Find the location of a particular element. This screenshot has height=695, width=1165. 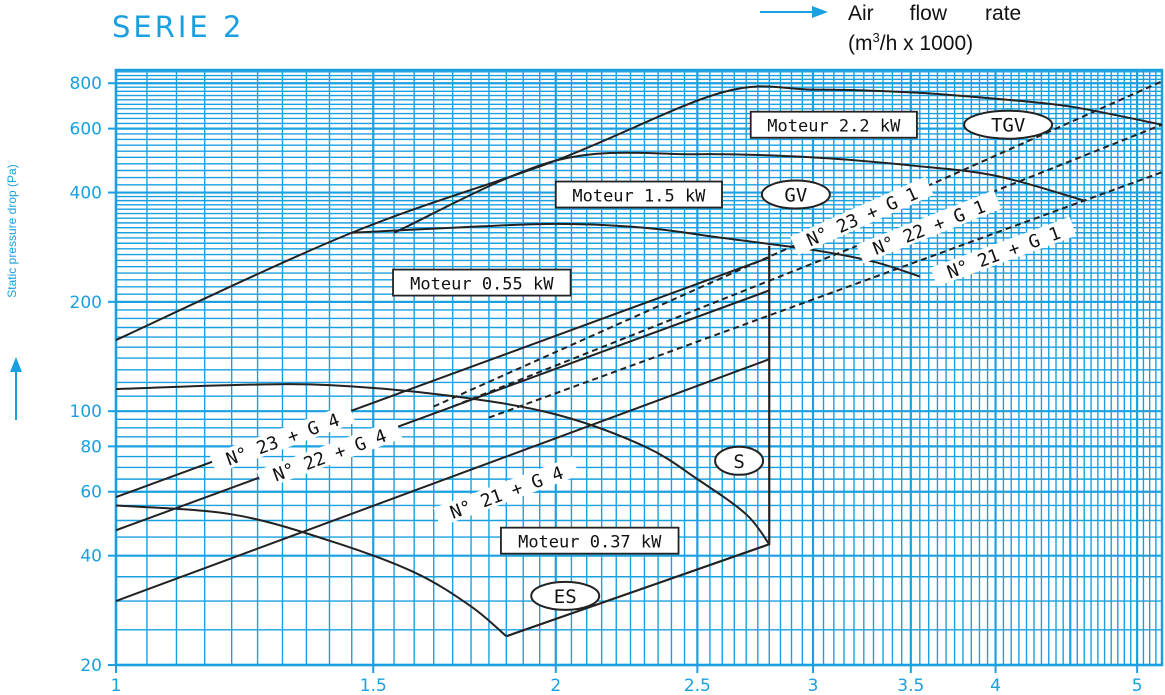

y-tick-label: 60 is located at coordinates (91, 493).